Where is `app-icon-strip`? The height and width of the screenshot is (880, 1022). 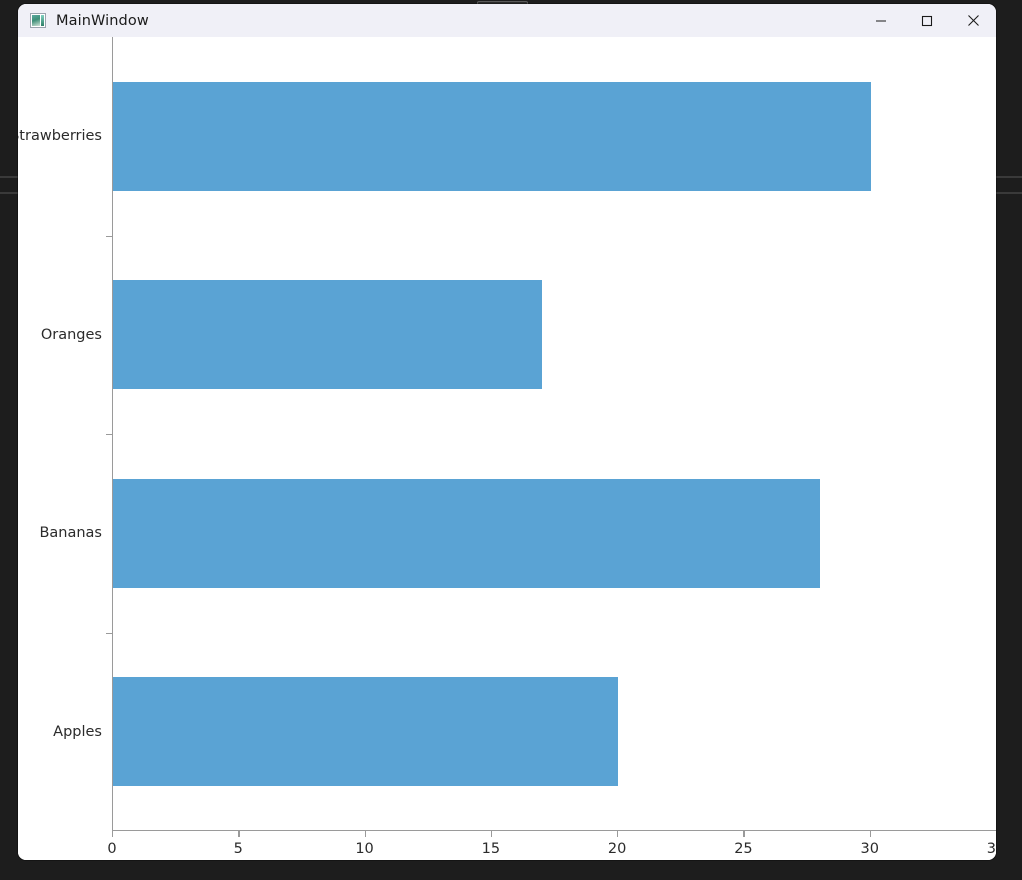
app-icon-strip is located at coordinates (42, 20).